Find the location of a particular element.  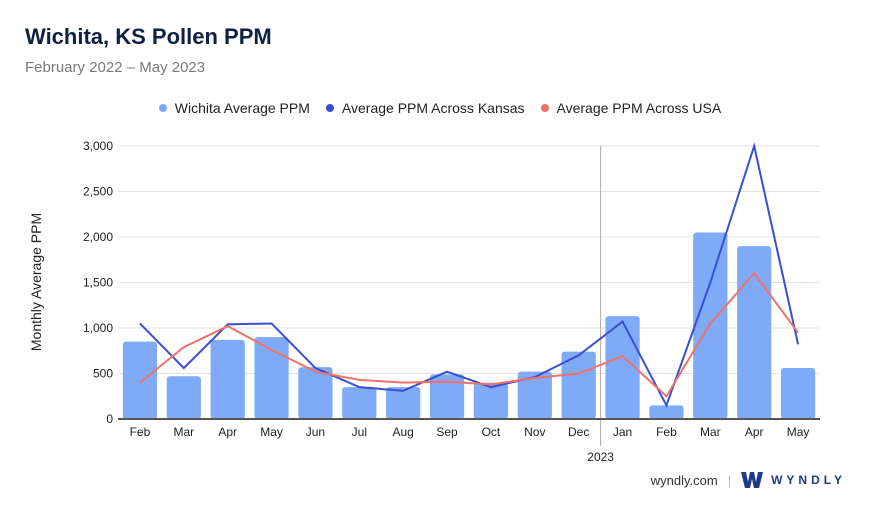

brand-name: WYNDLY is located at coordinates (808, 480).